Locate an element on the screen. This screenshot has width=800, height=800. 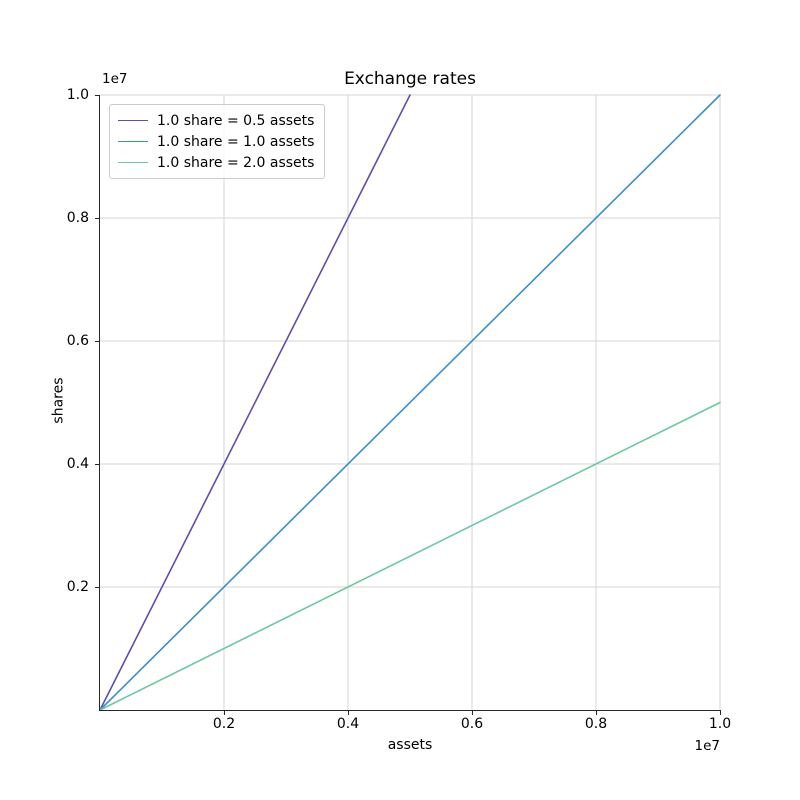
y-tick-label: 0.2 is located at coordinates (77, 587).